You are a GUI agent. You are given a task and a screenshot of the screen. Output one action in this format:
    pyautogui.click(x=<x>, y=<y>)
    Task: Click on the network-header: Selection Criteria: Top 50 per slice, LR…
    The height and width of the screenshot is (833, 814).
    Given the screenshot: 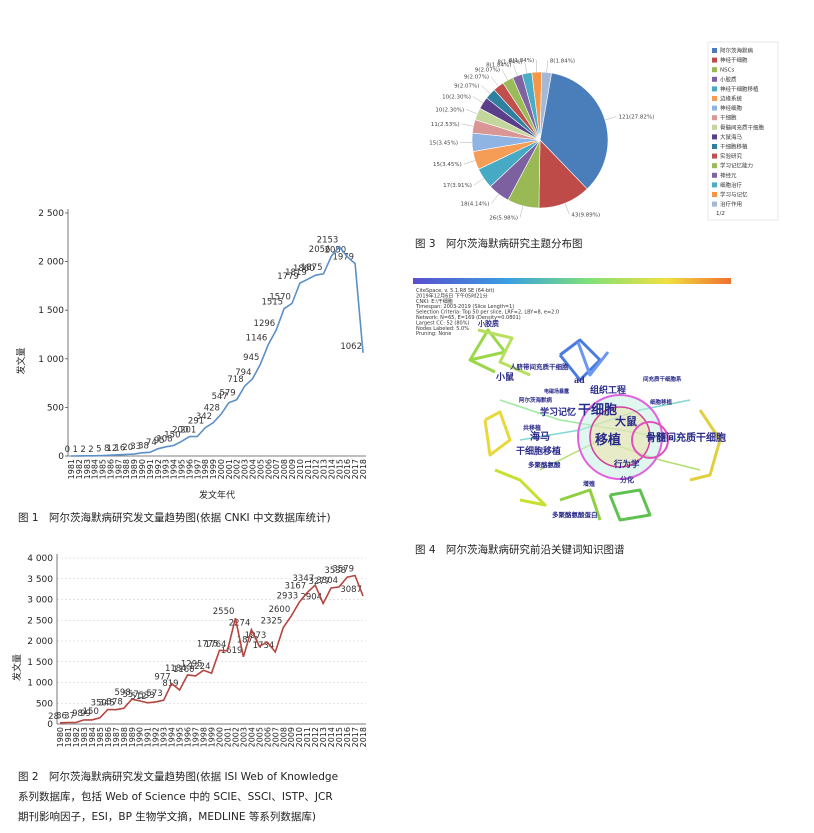 What is the action you would take?
    pyautogui.click(x=487, y=313)
    